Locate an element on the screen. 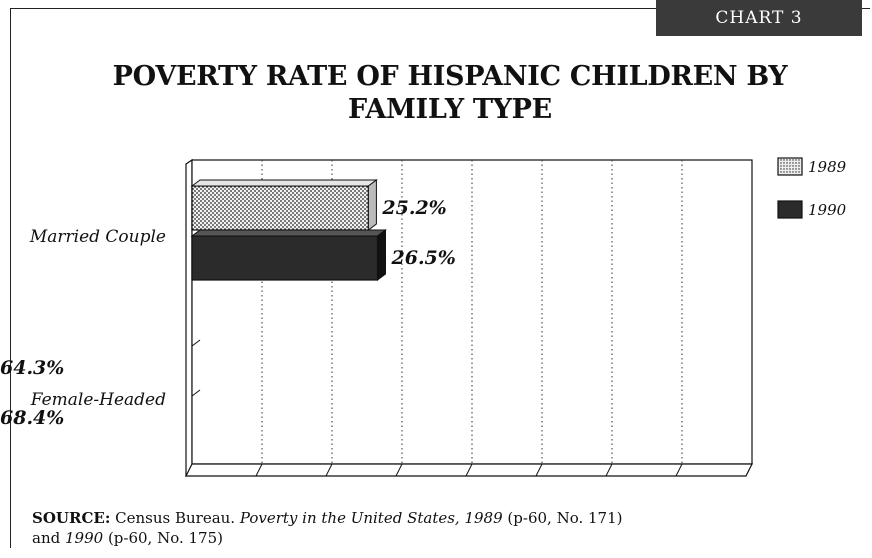 The image size is (872, 558). category-label: Married Couple is located at coordinates (97, 237).